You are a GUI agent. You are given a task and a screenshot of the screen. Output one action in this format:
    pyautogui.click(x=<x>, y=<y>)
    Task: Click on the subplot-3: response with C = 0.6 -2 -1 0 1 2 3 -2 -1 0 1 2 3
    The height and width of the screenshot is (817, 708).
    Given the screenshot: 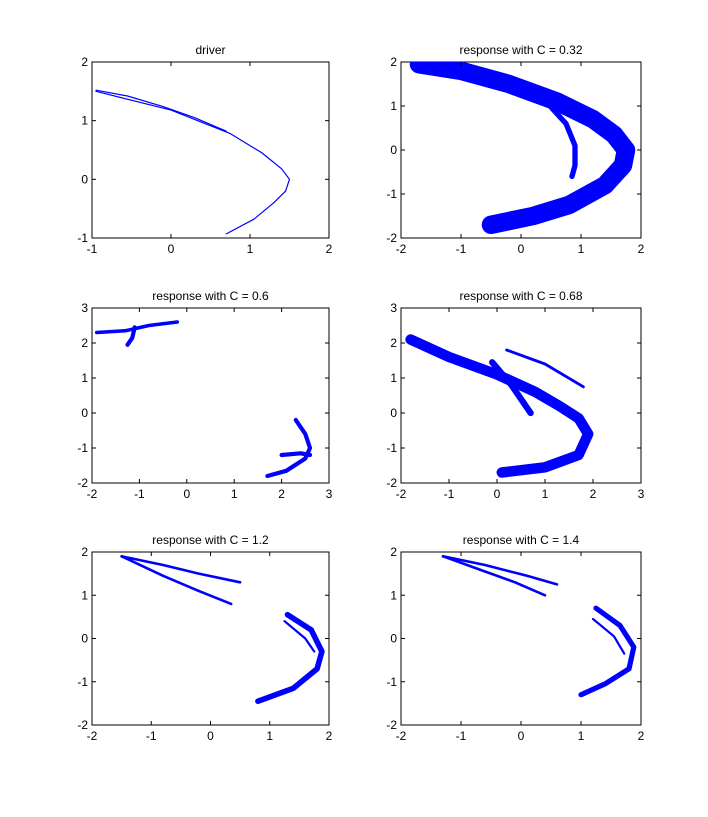 What is the action you would take?
    pyautogui.click(x=204, y=395)
    